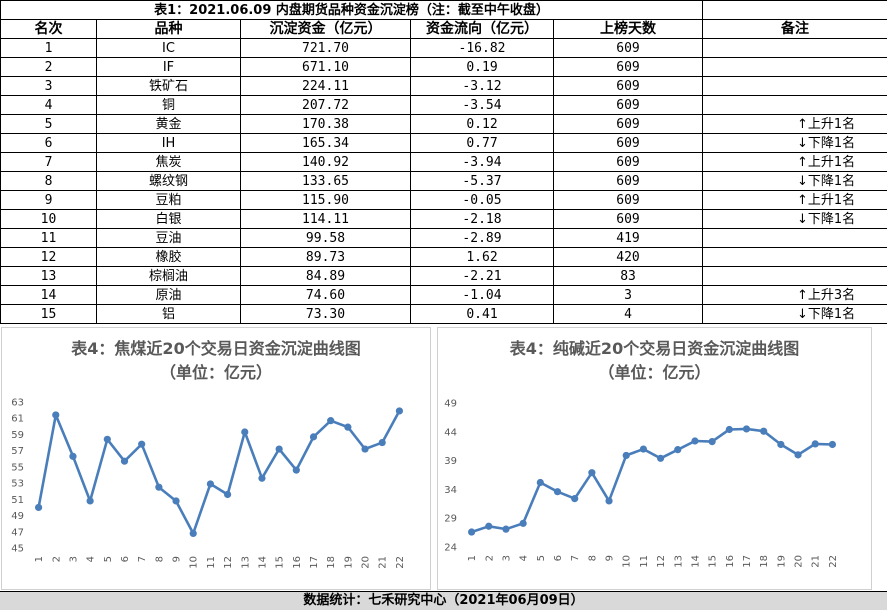  What do you see at coordinates (450, 461) in the screenshot?
I see `y-tick-label: 39` at bounding box center [450, 461].